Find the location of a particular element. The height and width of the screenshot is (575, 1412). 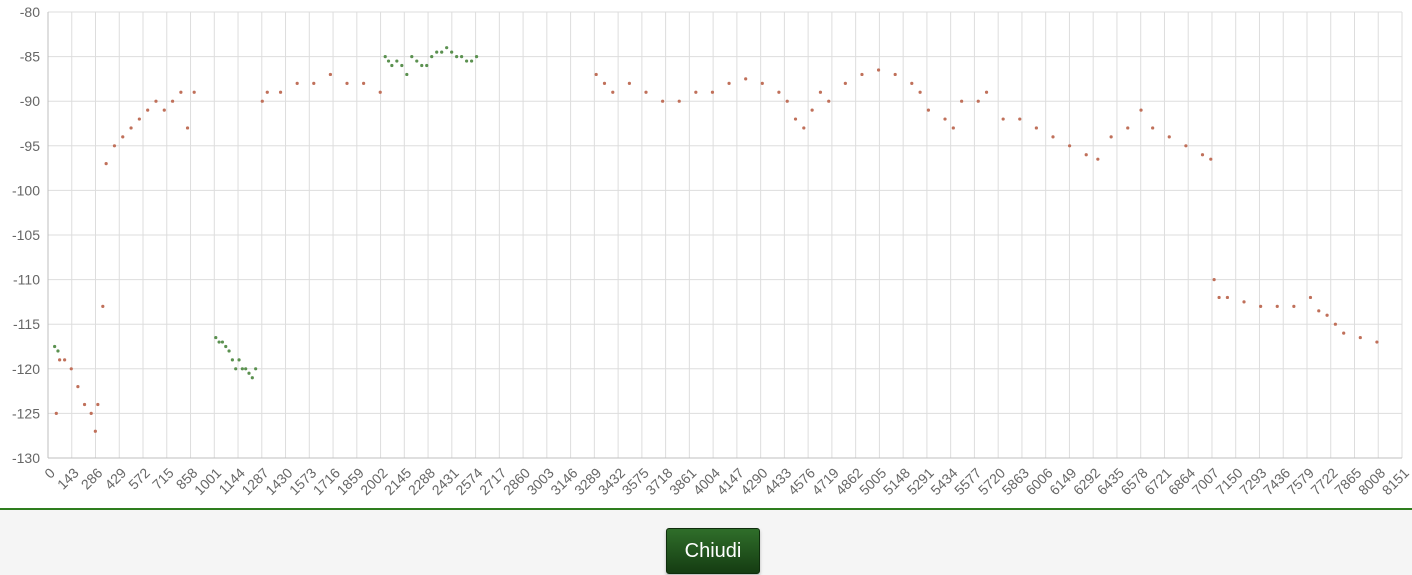

y-tick-label: -95 is located at coordinates (30, 146).